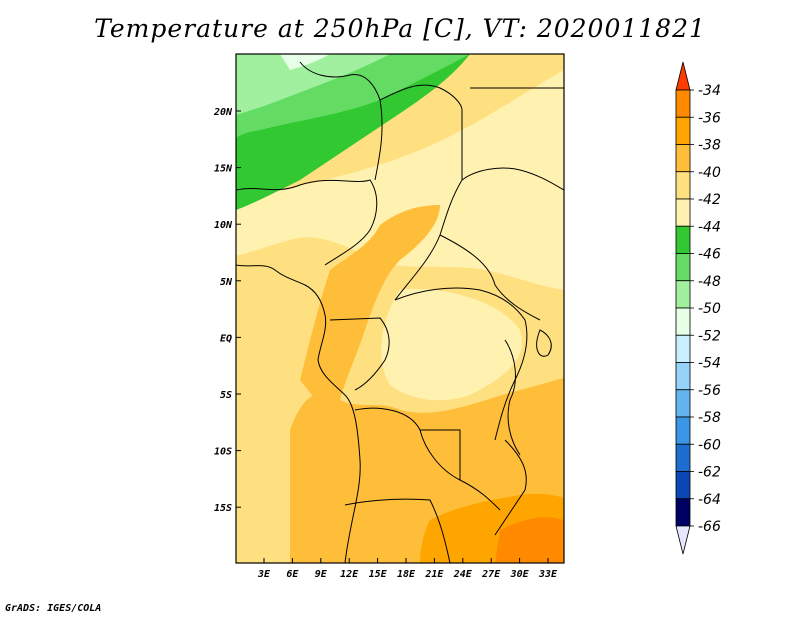 This screenshot has height=618, width=800. I want to click on lat-tick-label: 5S, so click(226, 395).